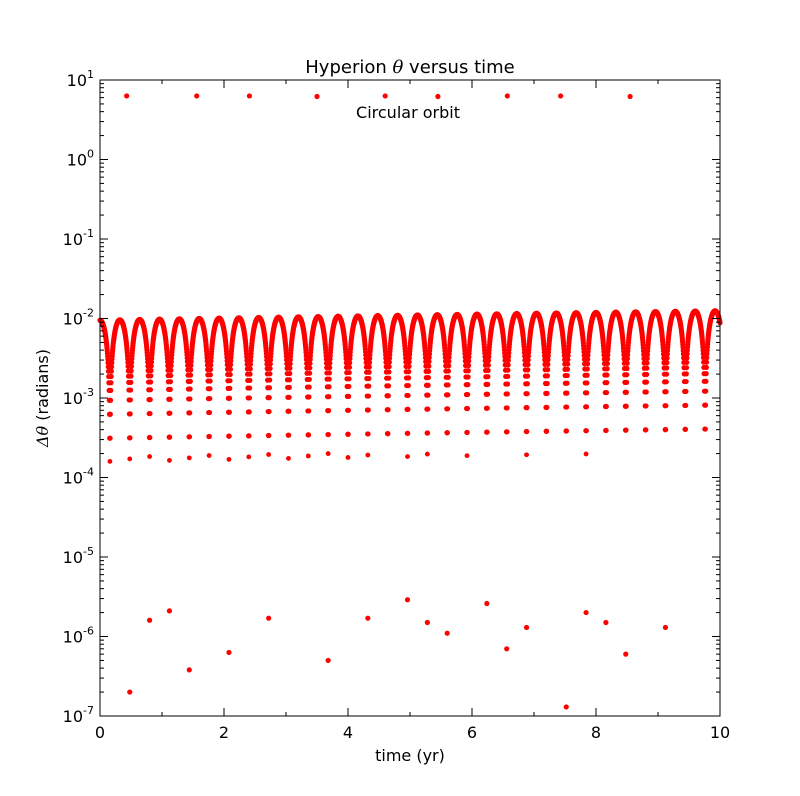 The height and width of the screenshot is (796, 800). I want to click on y-tick-label: 10⁻², so click(78, 318).